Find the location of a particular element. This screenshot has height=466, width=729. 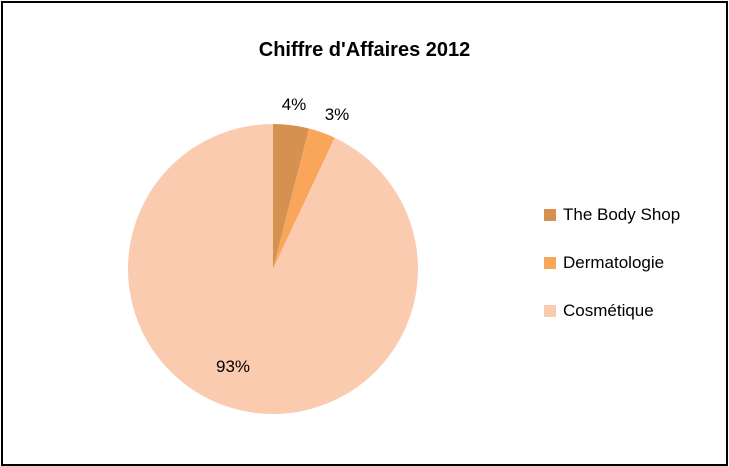

legend-swatch-the-body-shop is located at coordinates (550, 215).